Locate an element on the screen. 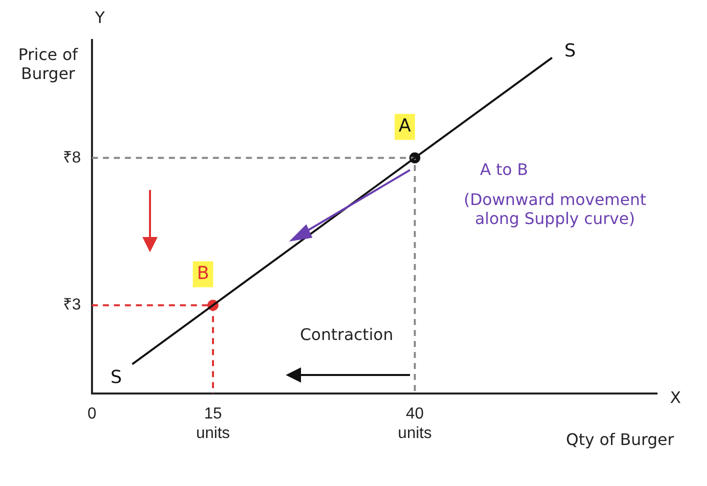 Image resolution: width=707 pixels, height=486 pixels. annotation: Contraction is located at coordinates (347, 334).